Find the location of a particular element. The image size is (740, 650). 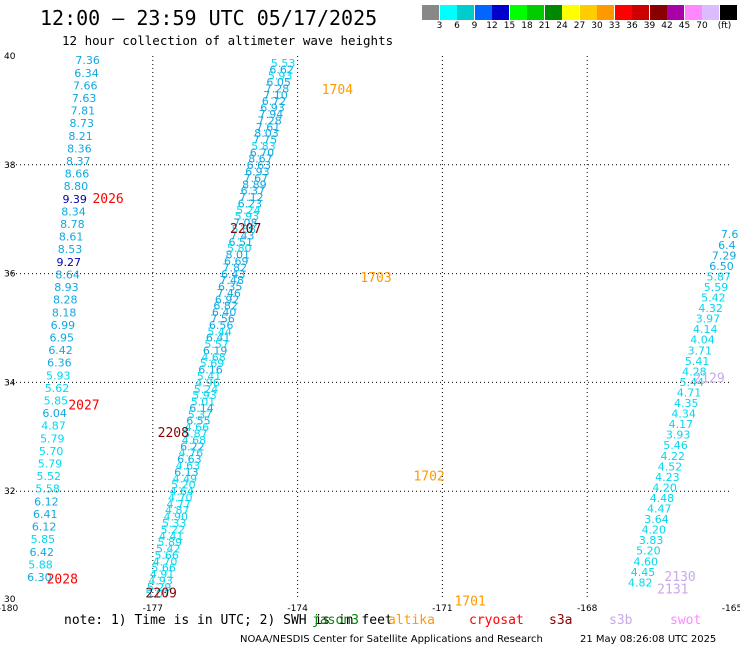

wave-height-value: 4.49 is located at coordinates (185, 478).